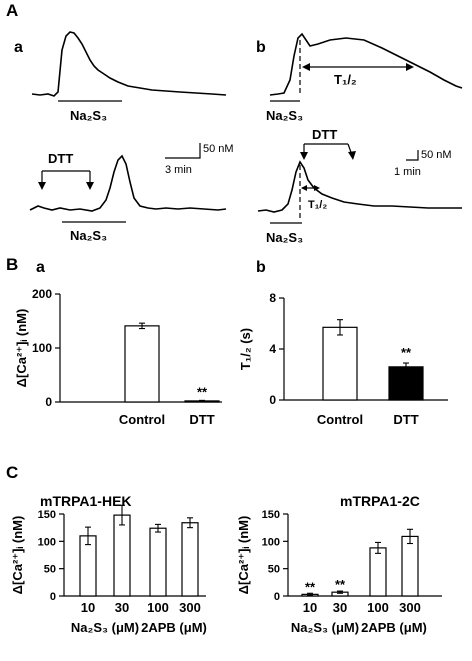 This screenshot has width=472, height=661. What do you see at coordinates (410, 67) in the screenshot?
I see `thalf-arrow-right-b-top` at bounding box center [410, 67].